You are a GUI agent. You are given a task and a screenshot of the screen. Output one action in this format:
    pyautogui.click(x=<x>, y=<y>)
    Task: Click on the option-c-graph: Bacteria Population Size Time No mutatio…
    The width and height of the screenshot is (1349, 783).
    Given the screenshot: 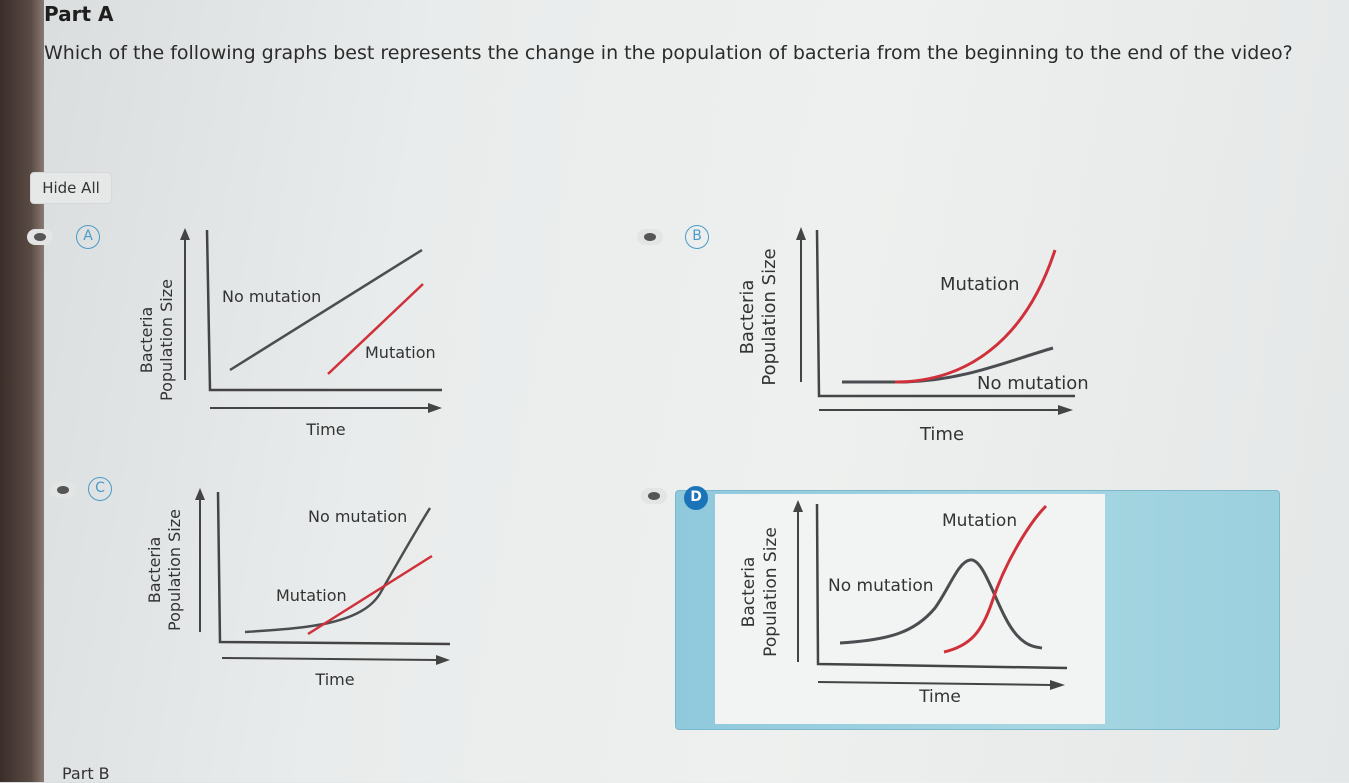 What is the action you would take?
    pyautogui.click(x=300, y=588)
    